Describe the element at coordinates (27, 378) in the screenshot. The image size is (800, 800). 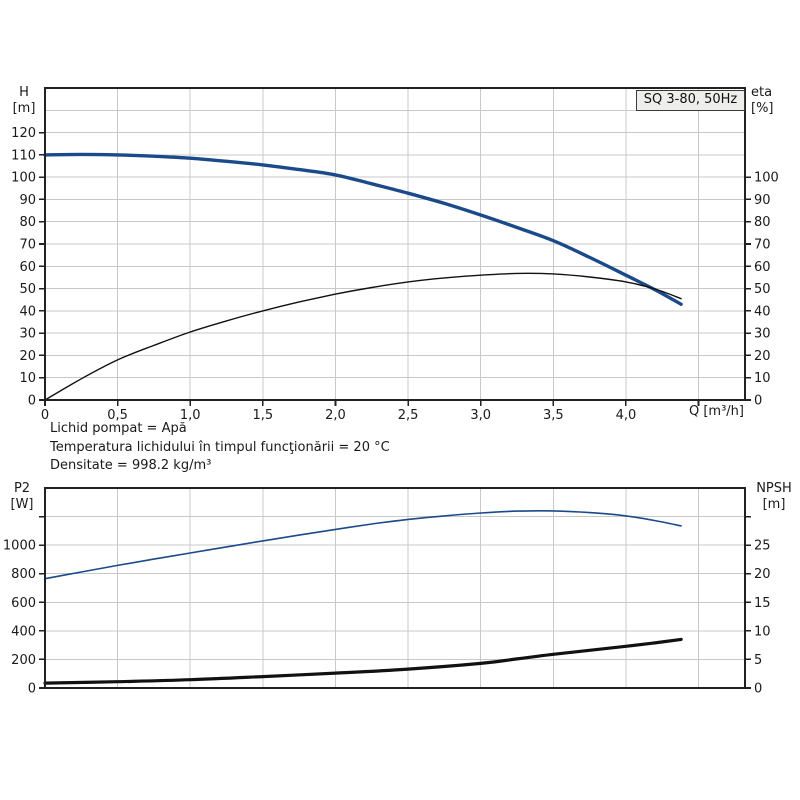
I see `left-axis-tick-label: 10` at that location.